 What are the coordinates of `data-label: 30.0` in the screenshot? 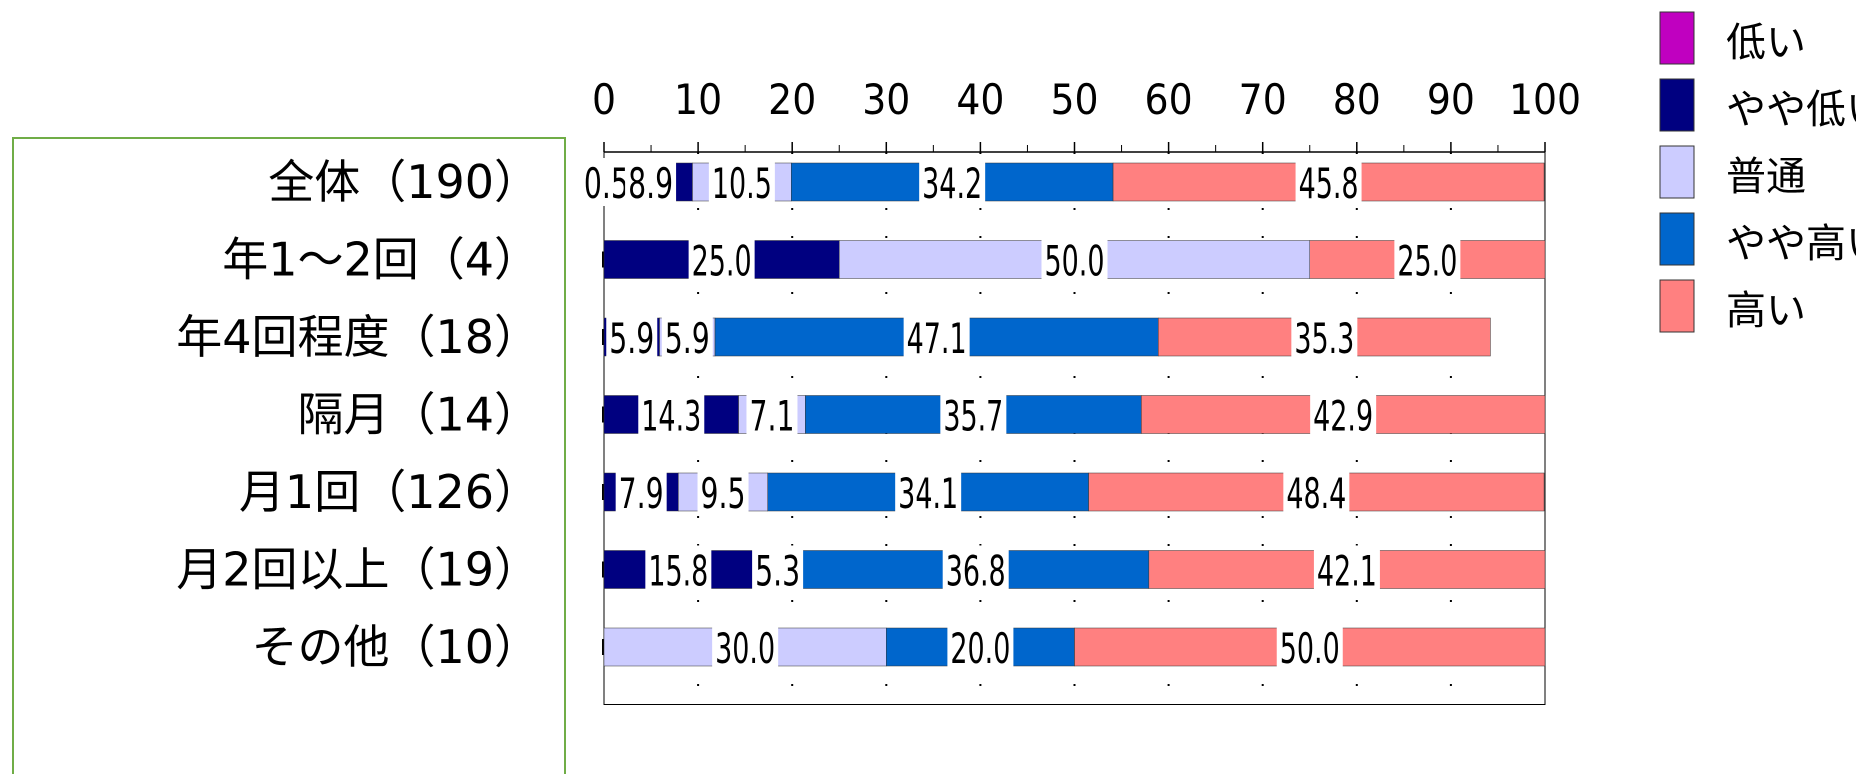 It's located at (745, 648).